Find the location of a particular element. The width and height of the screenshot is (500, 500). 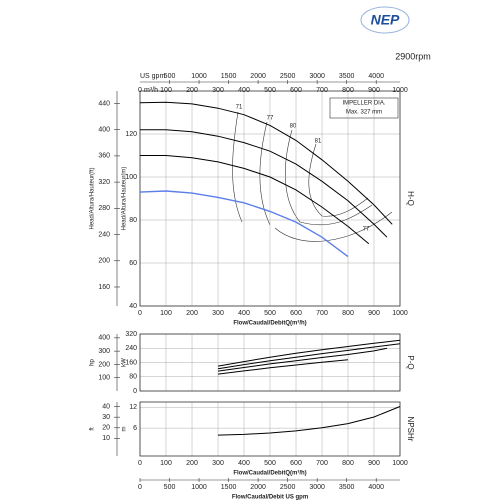

x-tick-label-top: 300 is located at coordinates (218, 90).